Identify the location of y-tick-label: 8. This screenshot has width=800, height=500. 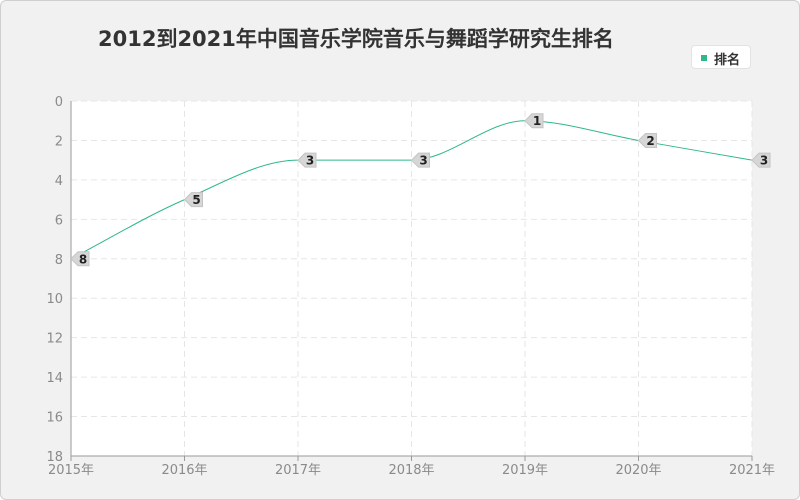
(59, 260).